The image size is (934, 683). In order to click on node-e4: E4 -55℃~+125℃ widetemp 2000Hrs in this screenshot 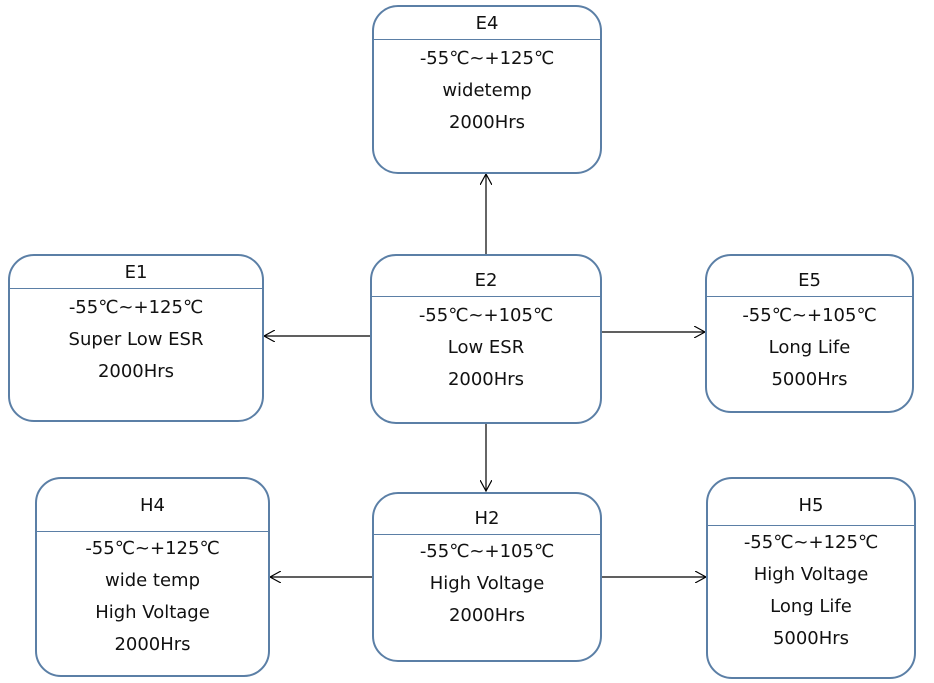, I will do `click(487, 89)`.